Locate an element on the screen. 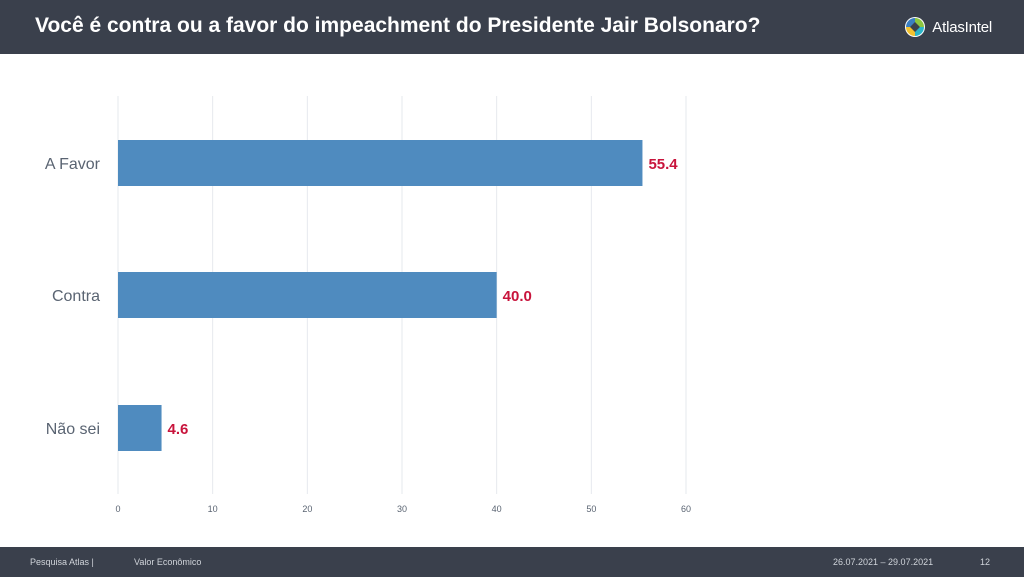  value-label: 4.6 is located at coordinates (178, 429).